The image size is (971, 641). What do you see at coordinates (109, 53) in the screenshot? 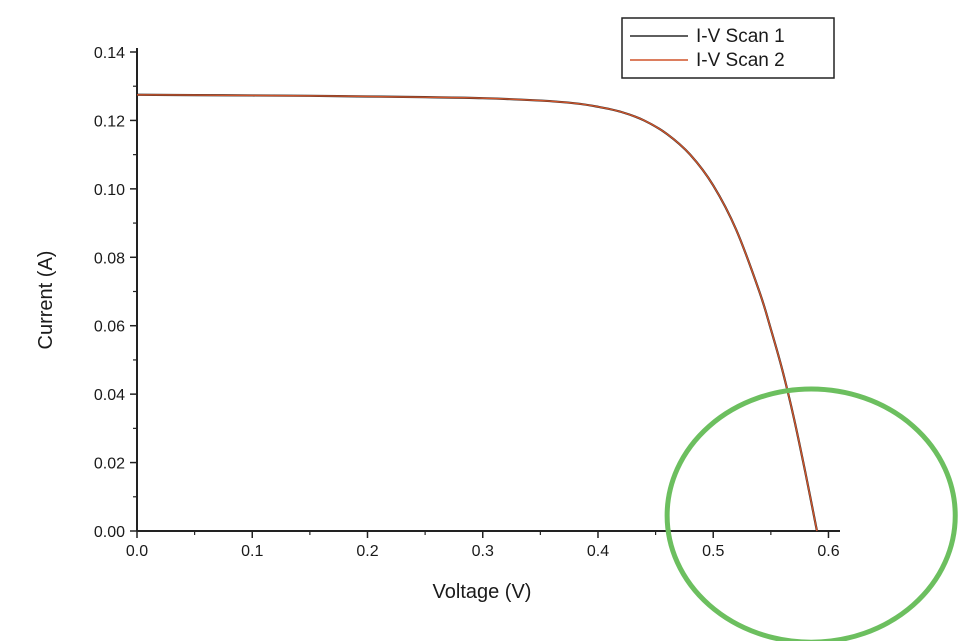
I see `y-tick-label: 0.14` at bounding box center [109, 53].